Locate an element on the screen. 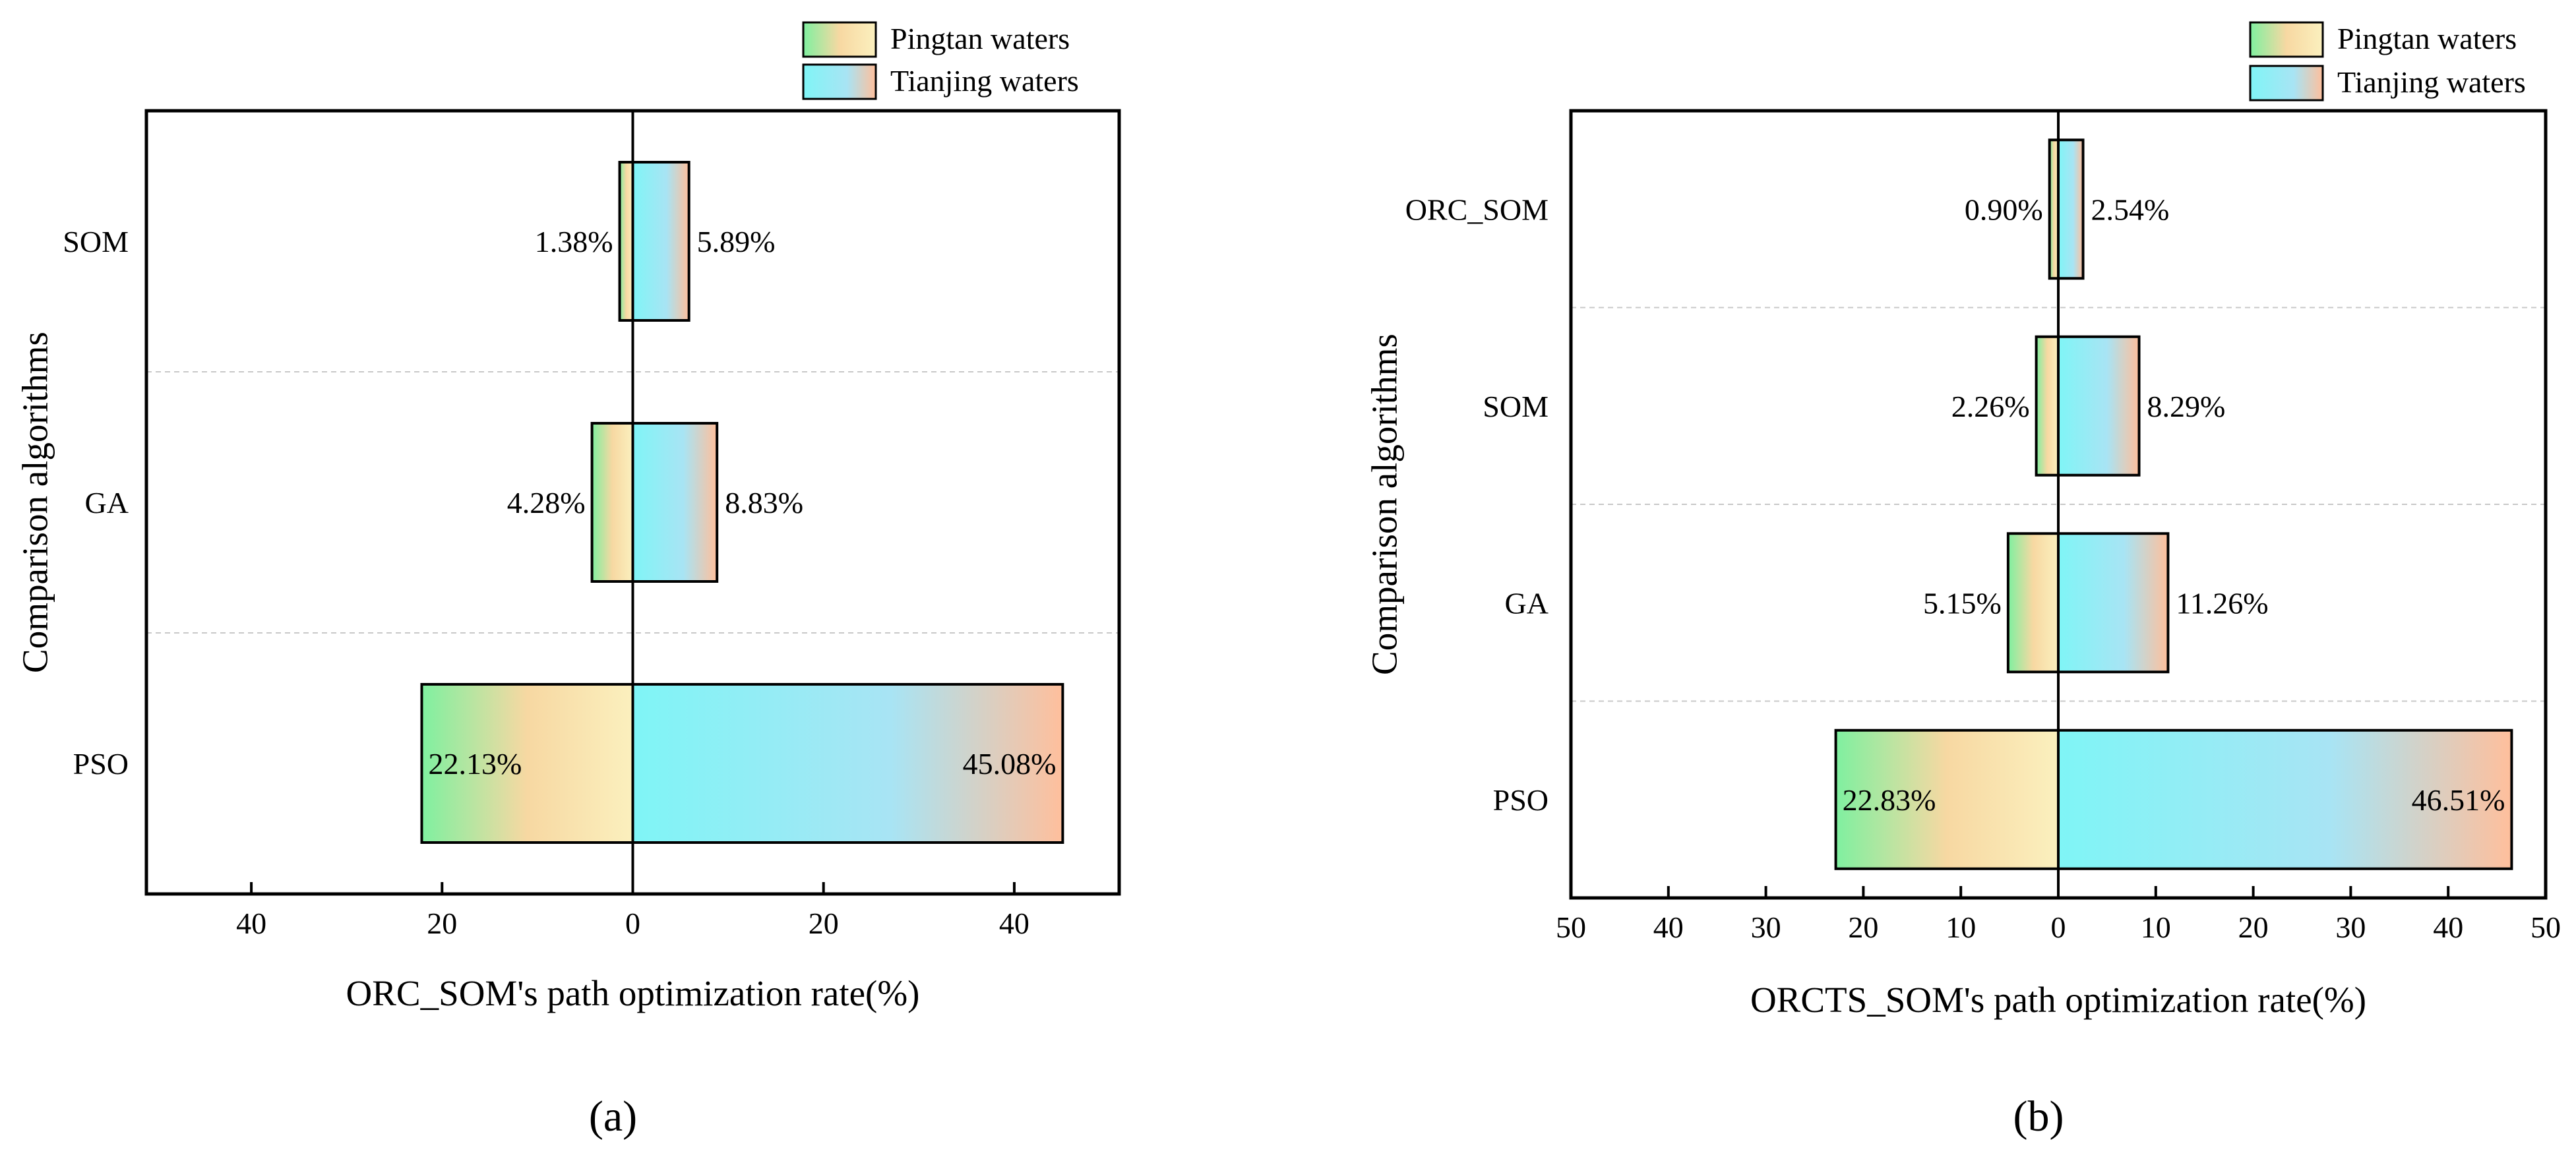  data-label-tianjing: 11.26% is located at coordinates (2222, 603).